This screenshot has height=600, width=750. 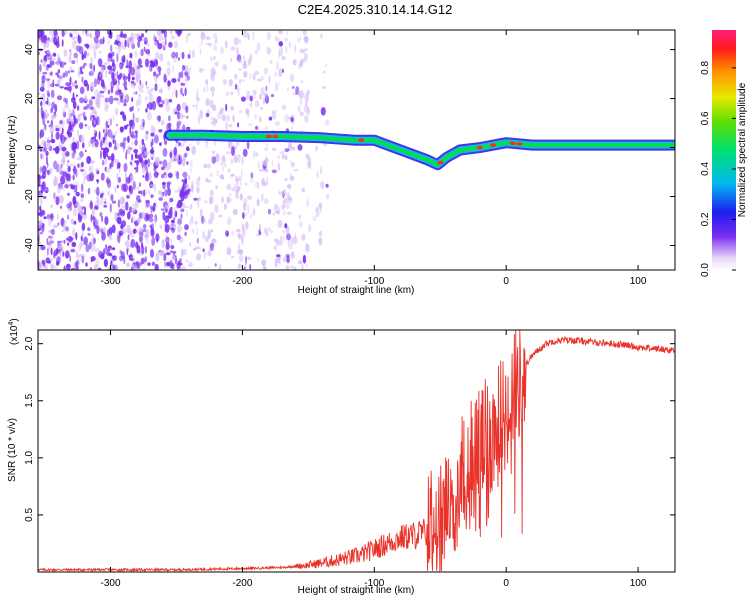 I want to click on y-tick-label: -20, so click(x=29, y=196).